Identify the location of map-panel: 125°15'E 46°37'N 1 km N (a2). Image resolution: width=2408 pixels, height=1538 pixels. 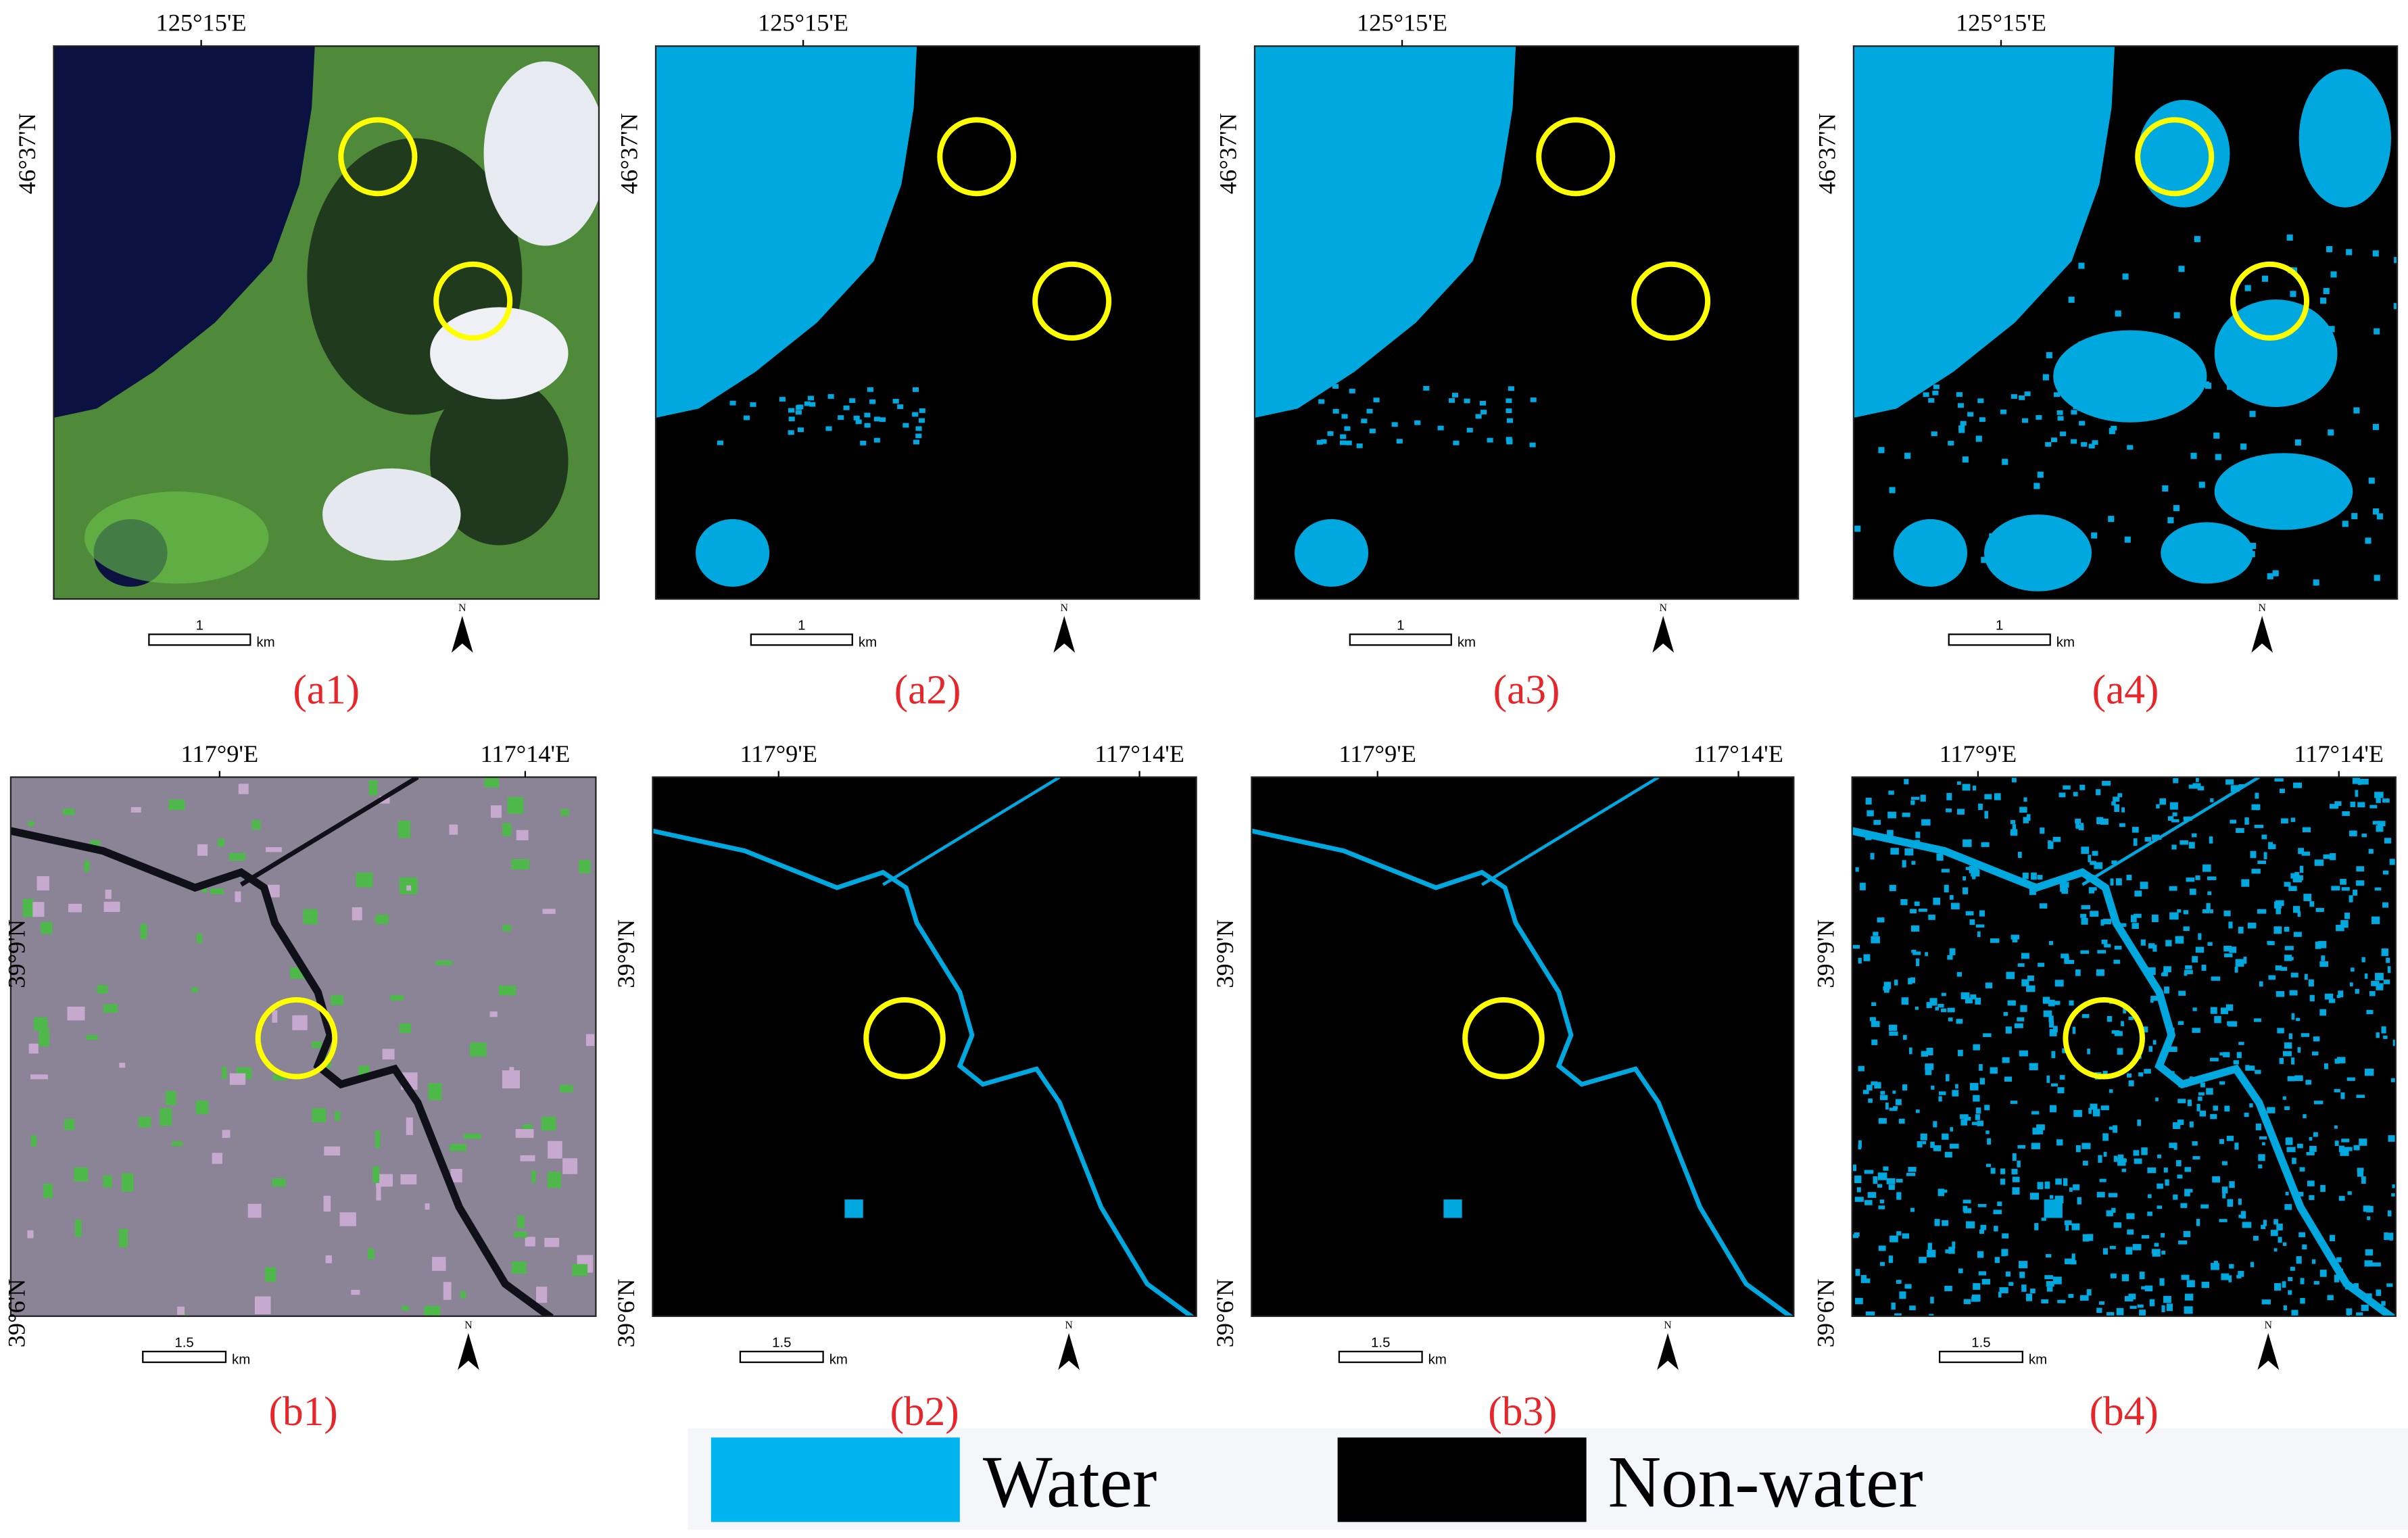
(908, 361).